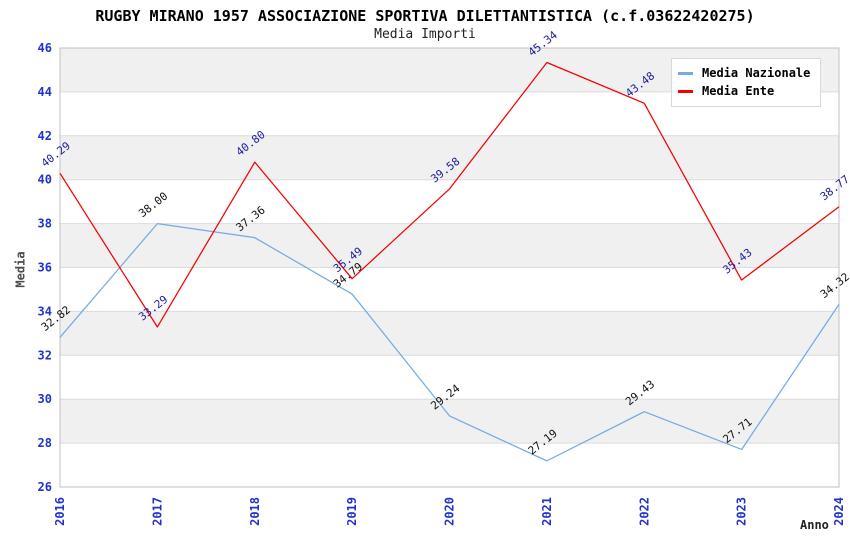 The width and height of the screenshot is (850, 550). Describe the element at coordinates (45, 355) in the screenshot. I see `y-tick-label: 32` at that location.